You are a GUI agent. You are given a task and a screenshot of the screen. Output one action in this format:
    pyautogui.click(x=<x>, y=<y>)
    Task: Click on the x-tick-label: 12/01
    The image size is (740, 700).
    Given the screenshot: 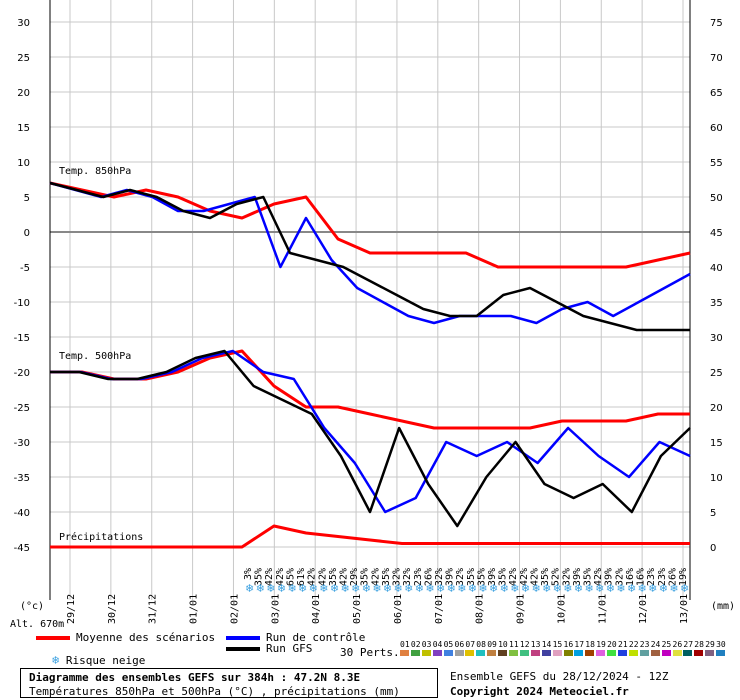 What is the action you would take?
    pyautogui.click(x=643, y=609)
    